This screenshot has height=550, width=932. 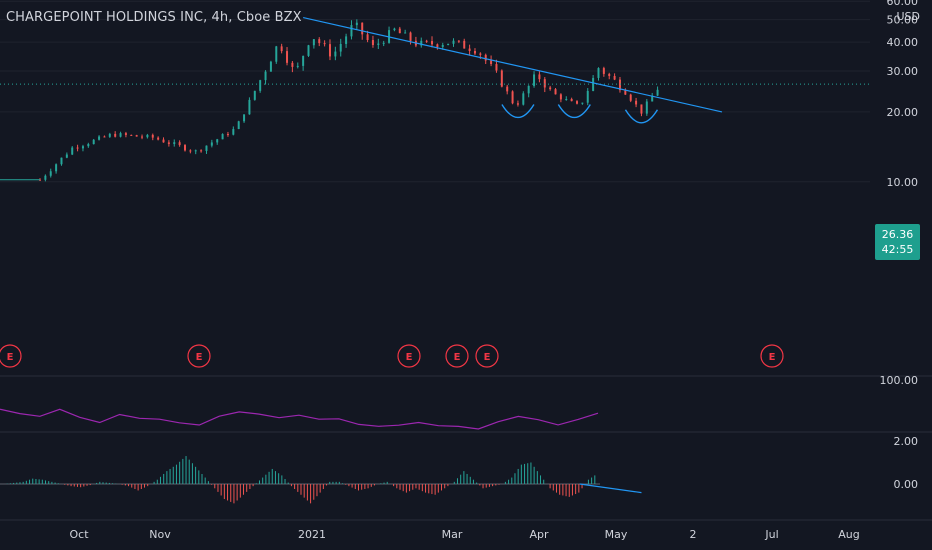 I want to click on chart-title: CHARGEPOINT HOLDINGS INC, 4h, Cboe BZX, so click(x=154, y=17).